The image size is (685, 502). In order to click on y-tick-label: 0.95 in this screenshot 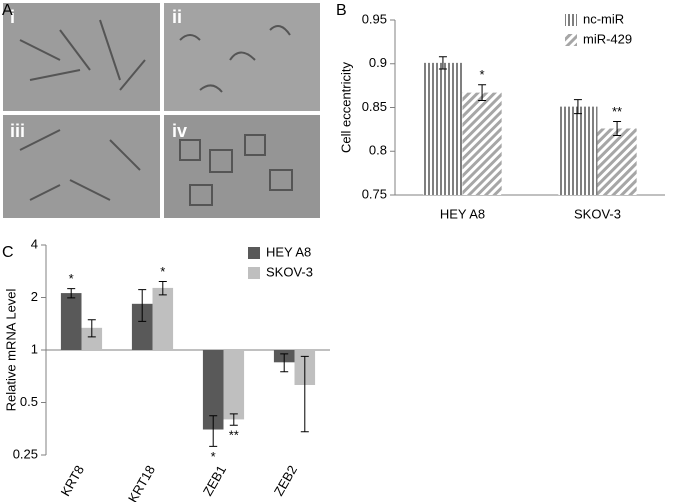, I will do `click(374, 18)`.